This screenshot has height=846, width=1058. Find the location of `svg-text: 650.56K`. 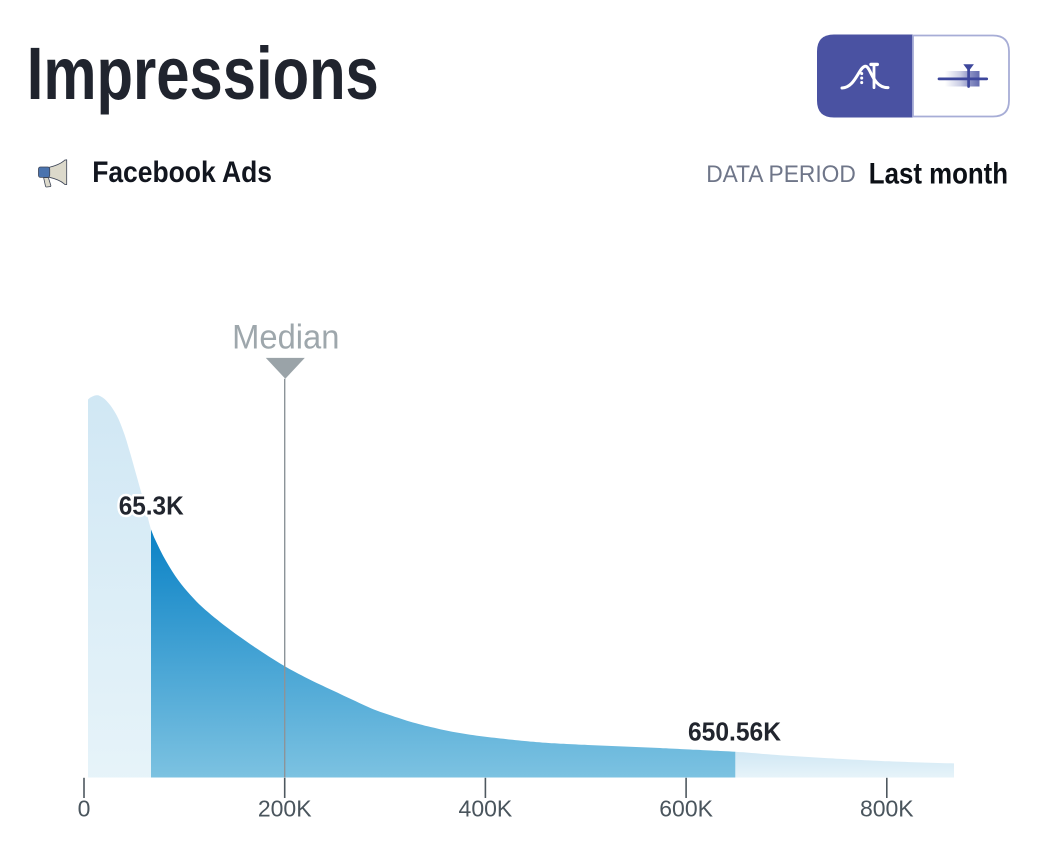

svg-text: 650.56K is located at coordinates (735, 733).